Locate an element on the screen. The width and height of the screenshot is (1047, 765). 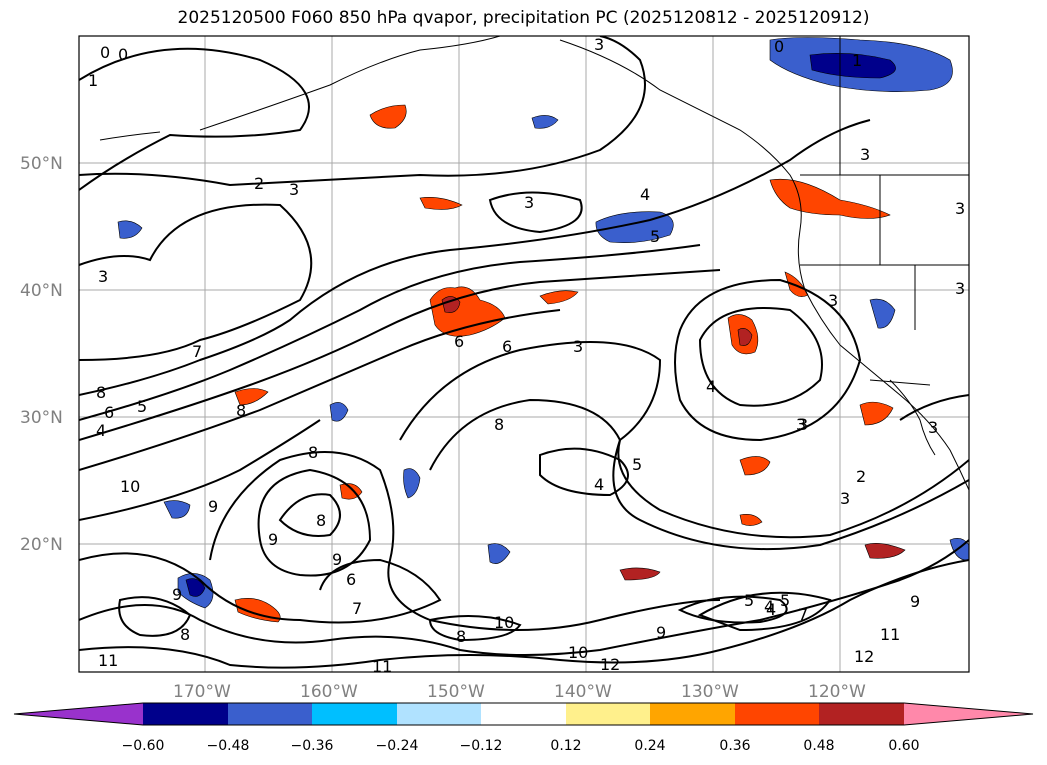
lon-label-160w: 160°W is located at coordinates (329, 692).